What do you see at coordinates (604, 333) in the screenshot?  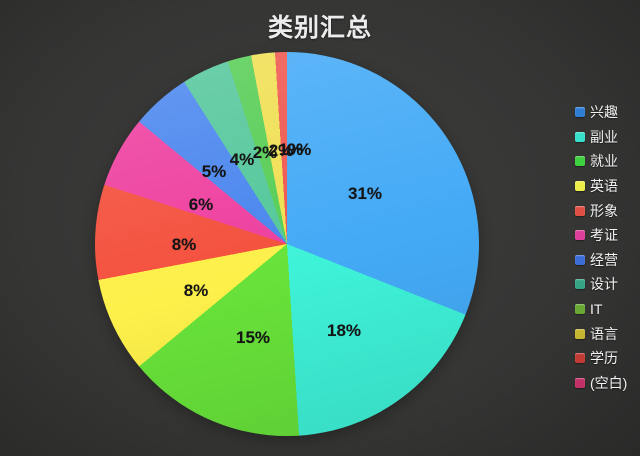 I see `legend-item-label: 语言` at bounding box center [604, 333].